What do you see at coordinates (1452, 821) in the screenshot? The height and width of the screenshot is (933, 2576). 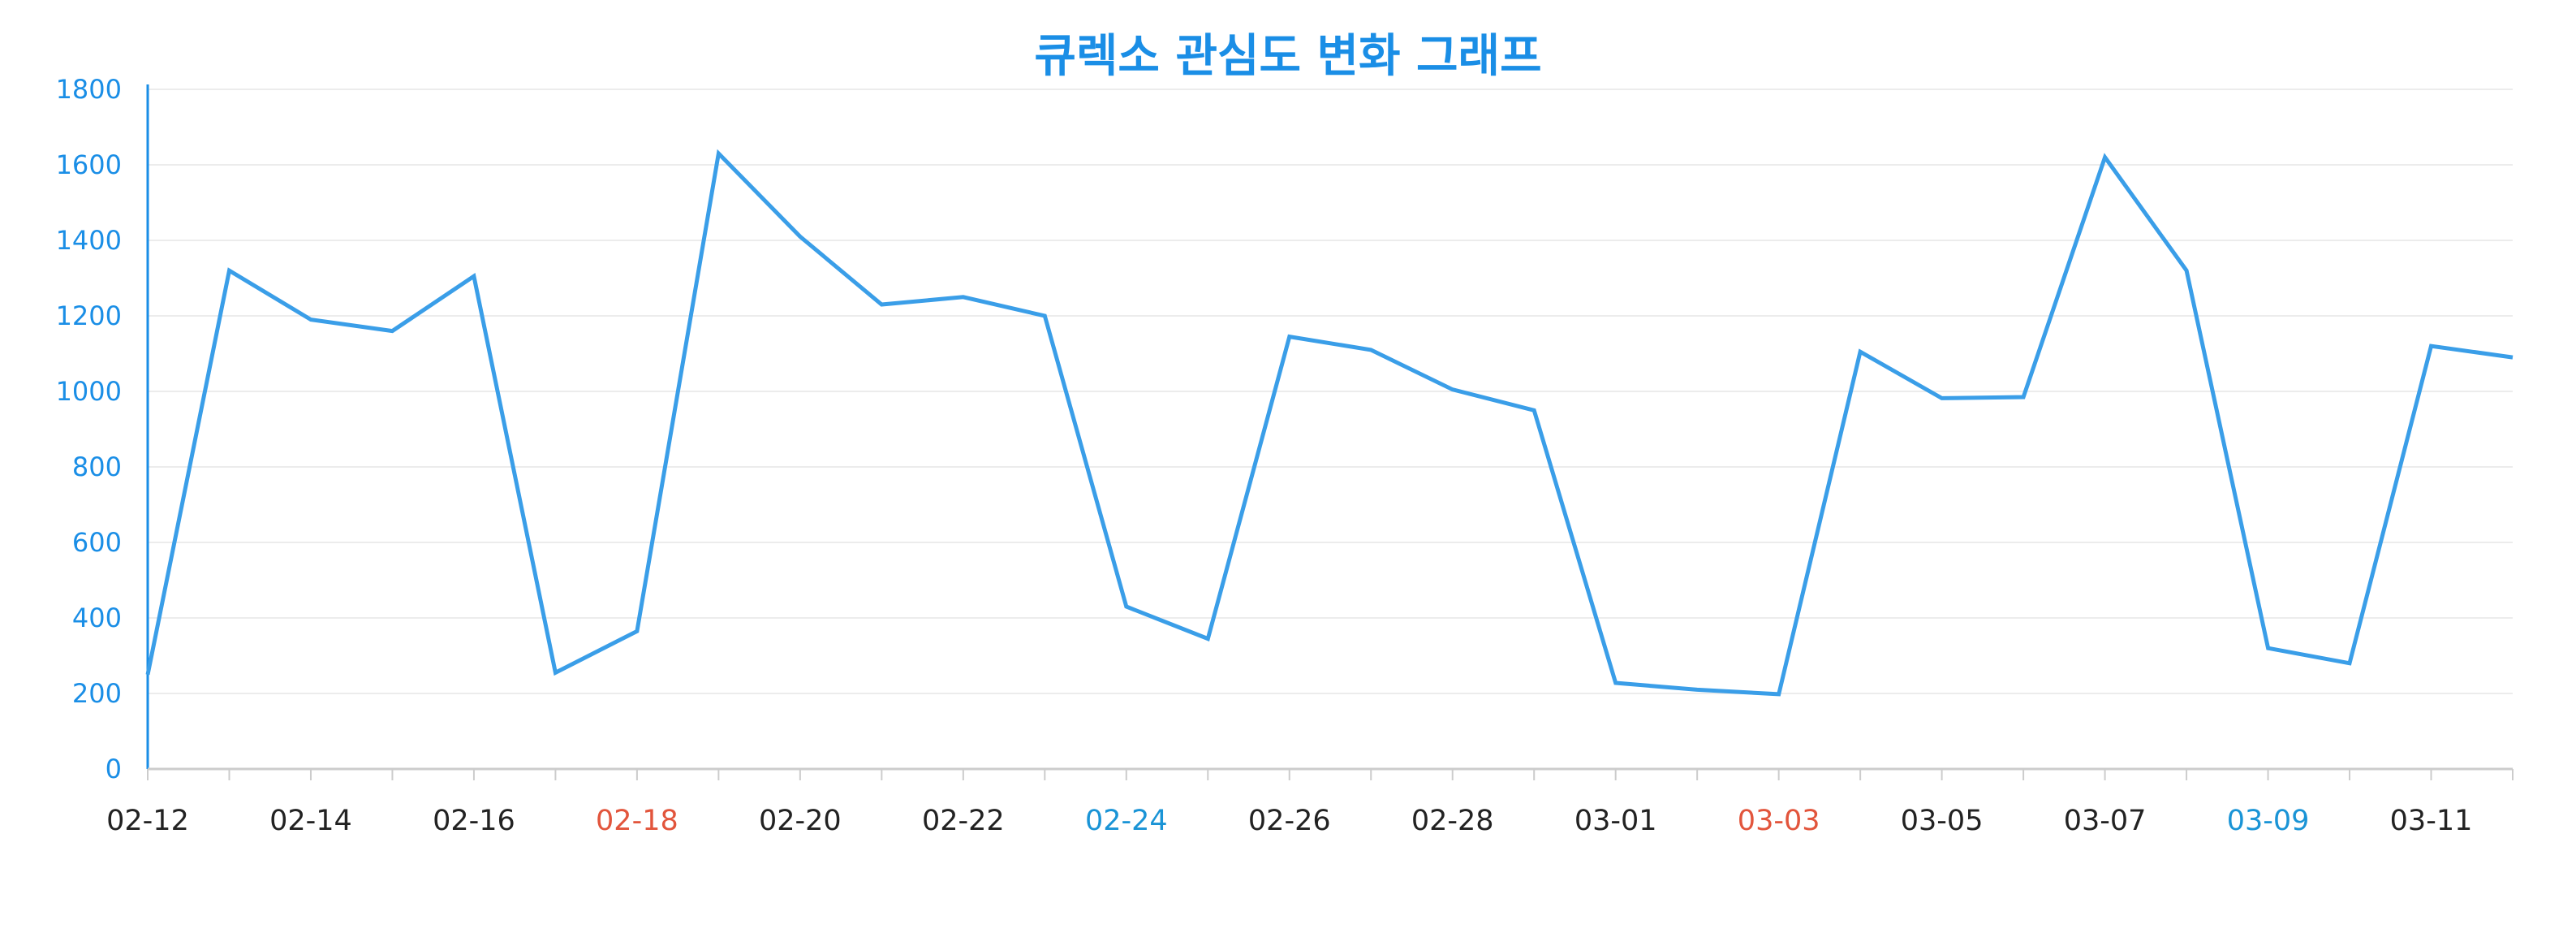 I see `x-tick-label: 02-28` at bounding box center [1452, 821].